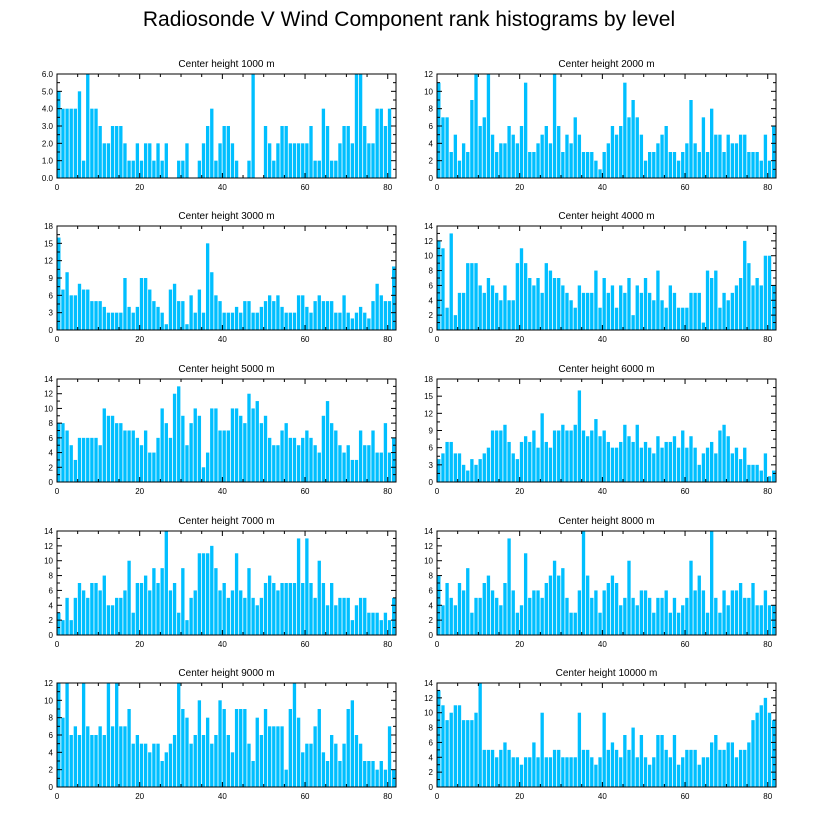 The image size is (818, 824). What do you see at coordinates (139, 491) in the screenshot?
I see `x-tick-label: 20` at bounding box center [139, 491].